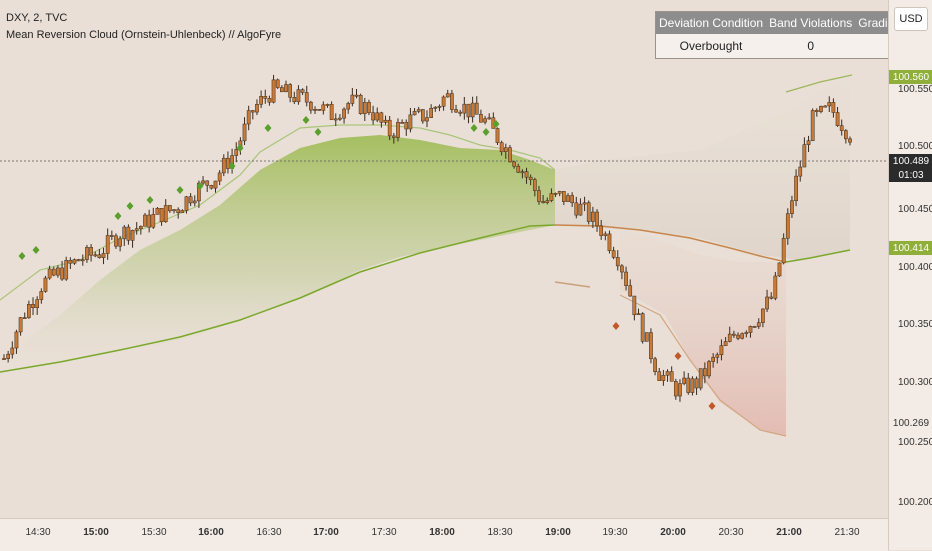 The image size is (932, 551). What do you see at coordinates (911, 423) in the screenshot?
I see `low-marker-label: 100.269` at bounding box center [911, 423].